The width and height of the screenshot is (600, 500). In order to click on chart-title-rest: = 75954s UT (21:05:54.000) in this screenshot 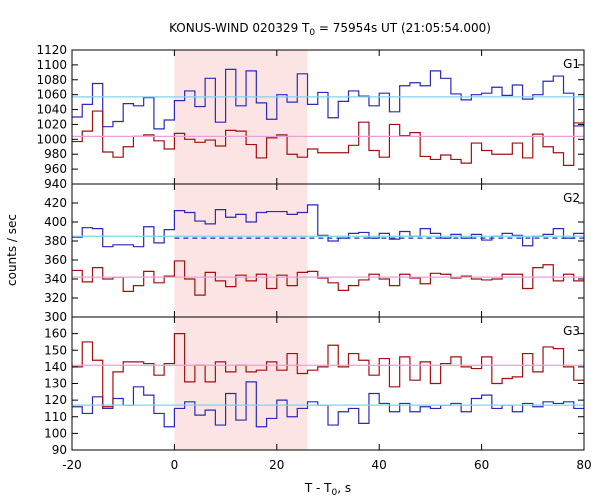, I will do `click(403, 28)`.